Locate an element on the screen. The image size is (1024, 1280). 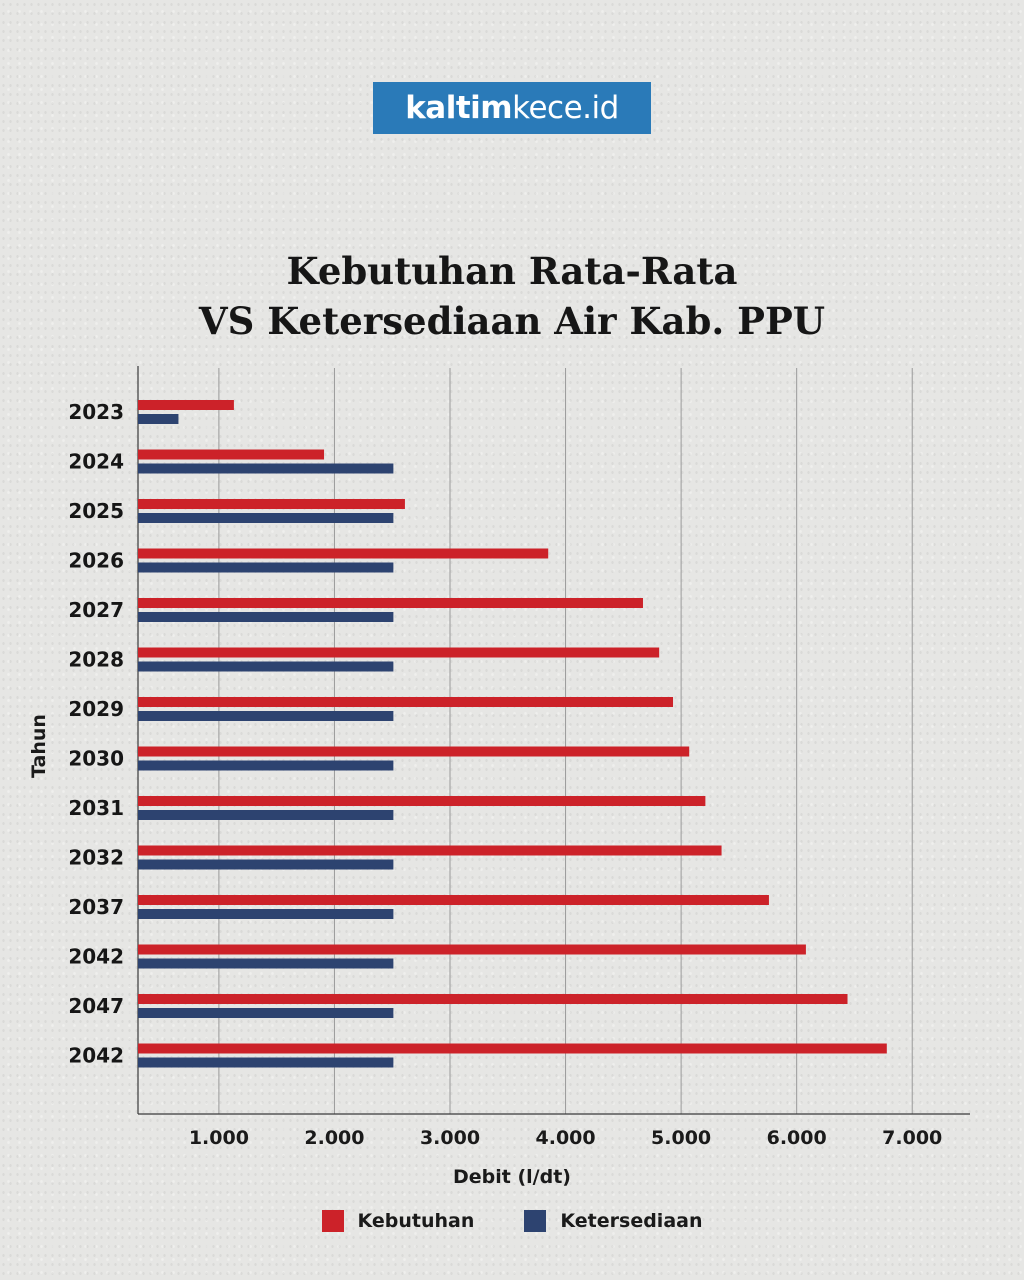
legend-swatch-ketersediaan is located at coordinates (535, 1221).